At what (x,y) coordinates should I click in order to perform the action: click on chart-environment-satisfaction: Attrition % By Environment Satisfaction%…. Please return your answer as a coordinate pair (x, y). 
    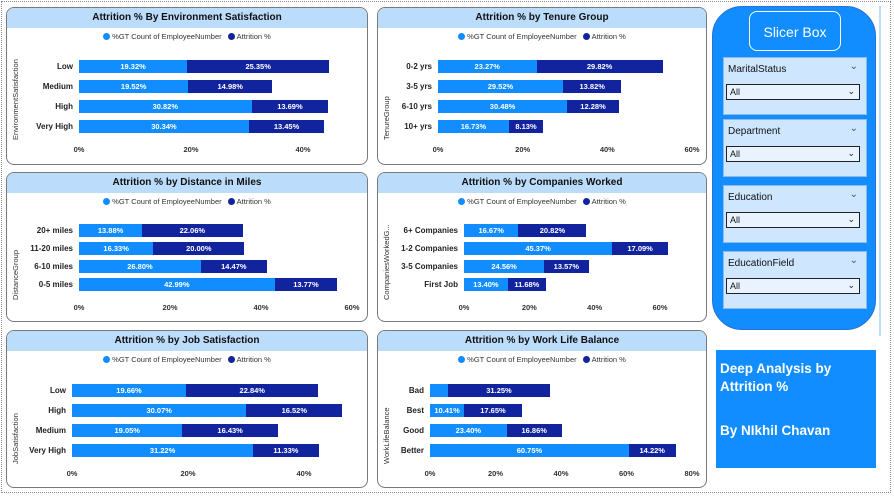
    Looking at the image, I should click on (187, 86).